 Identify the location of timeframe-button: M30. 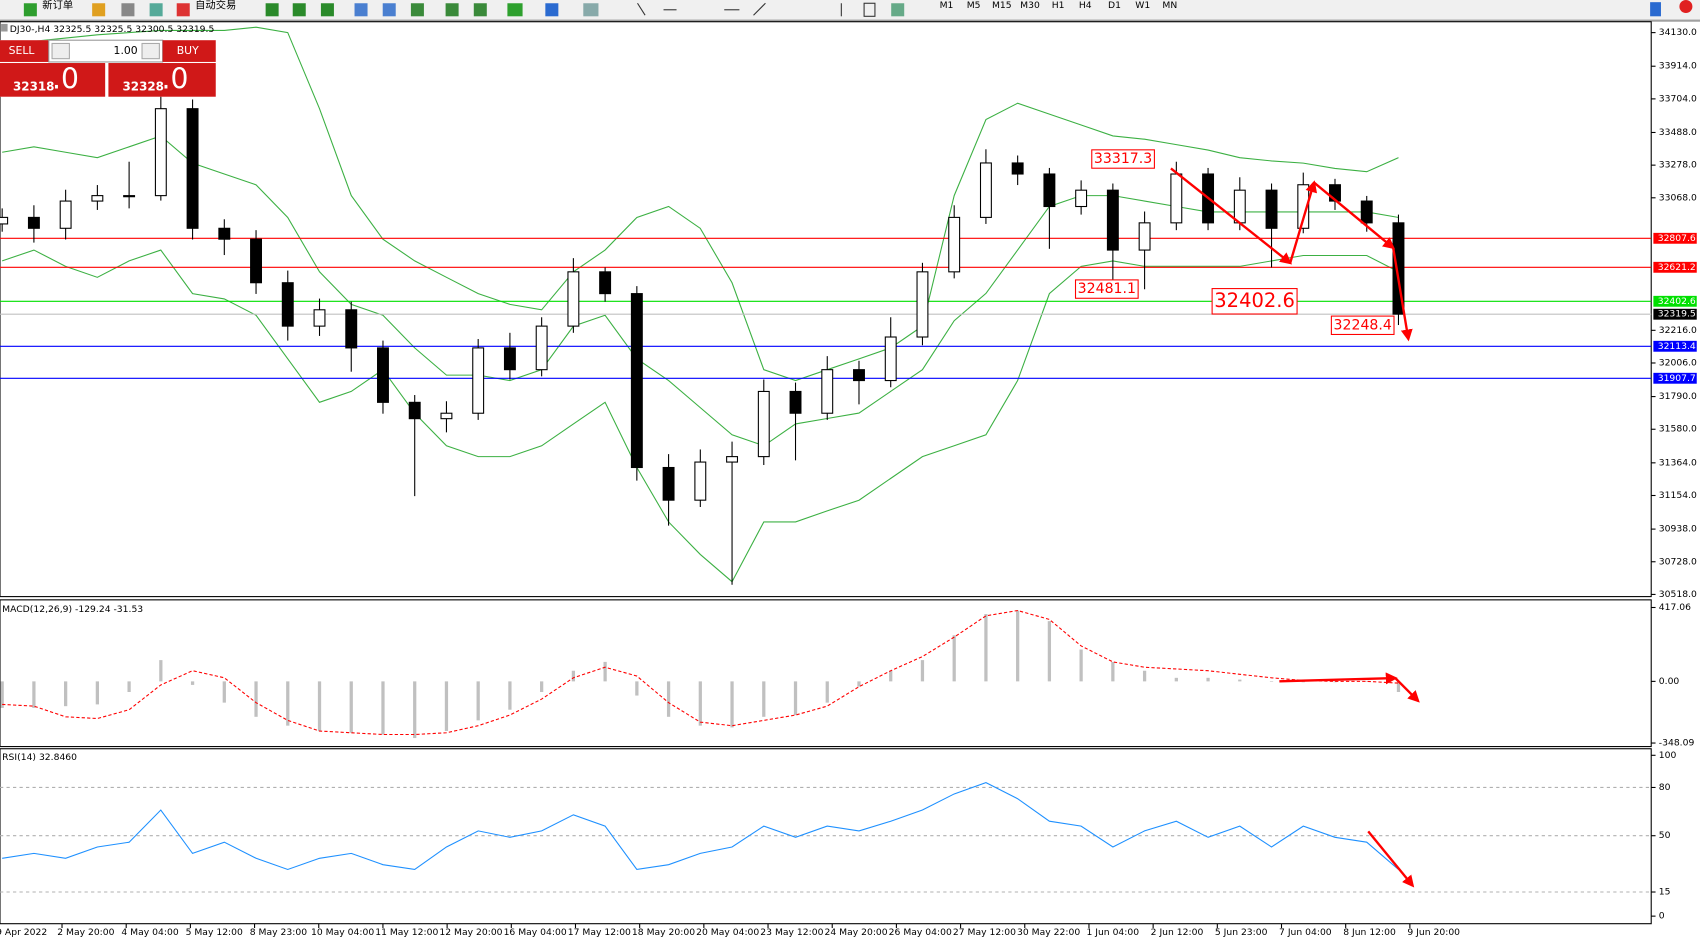
(1030, 5).